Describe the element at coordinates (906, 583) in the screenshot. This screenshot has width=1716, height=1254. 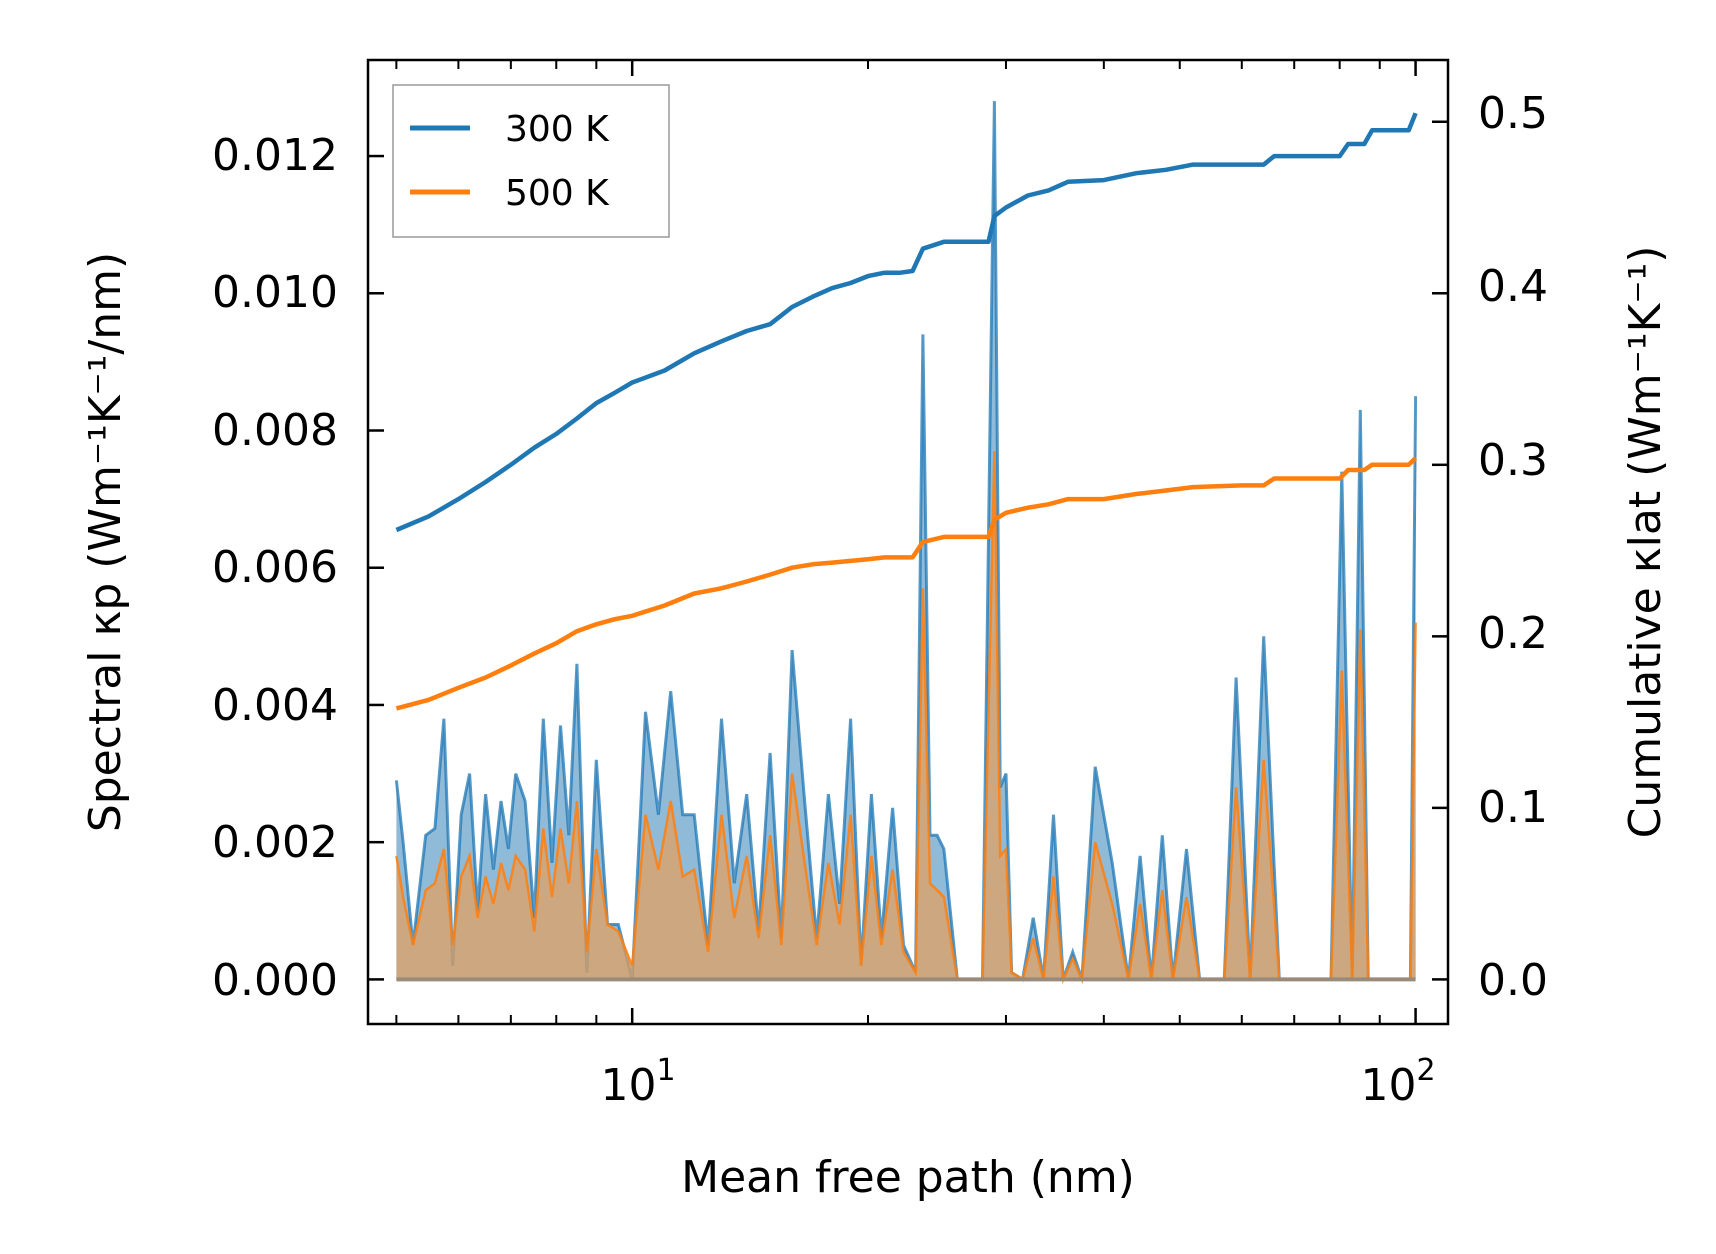
I see `cumulative-line-500k` at that location.